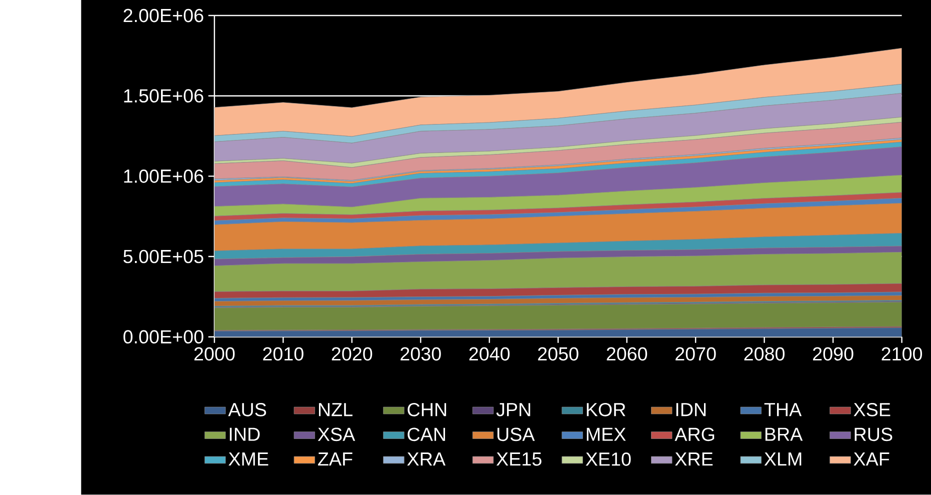 Image resolution: width=931 pixels, height=495 pixels. I want to click on legend-label: IND, so click(245, 434).